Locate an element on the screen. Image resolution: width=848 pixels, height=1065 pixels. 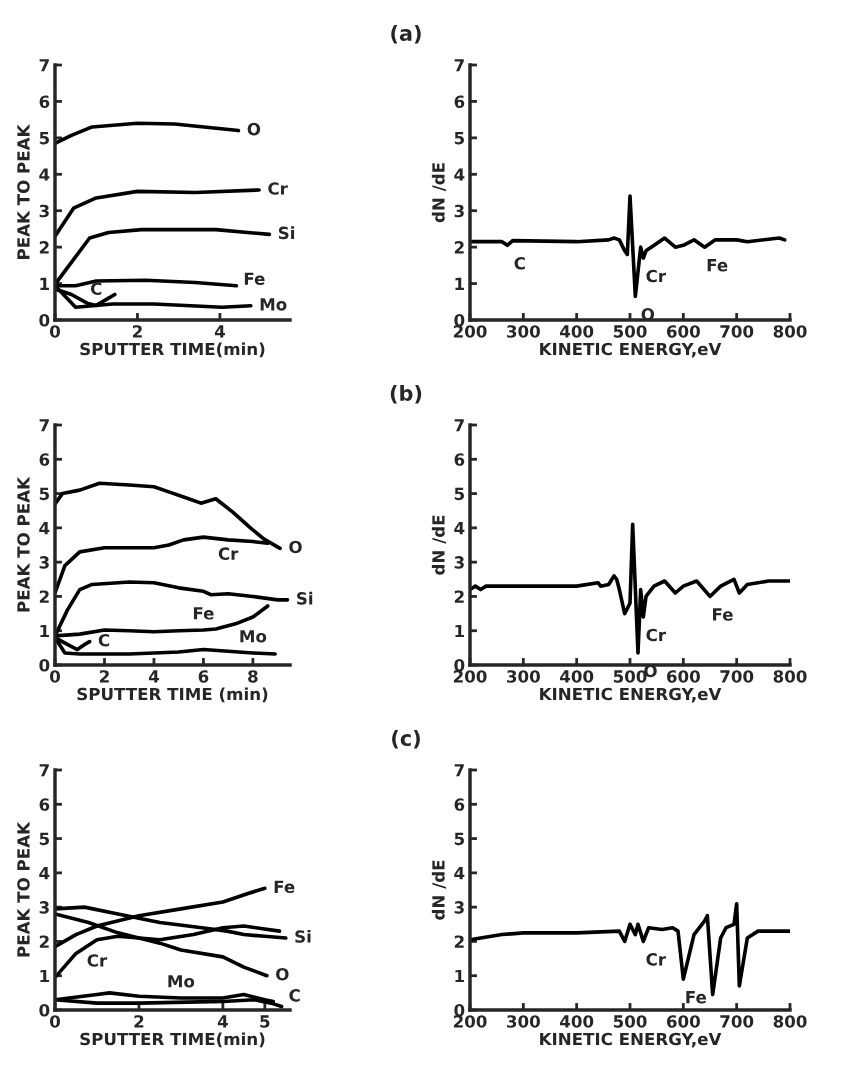
chart-title: (a) is located at coordinates (406, 34).